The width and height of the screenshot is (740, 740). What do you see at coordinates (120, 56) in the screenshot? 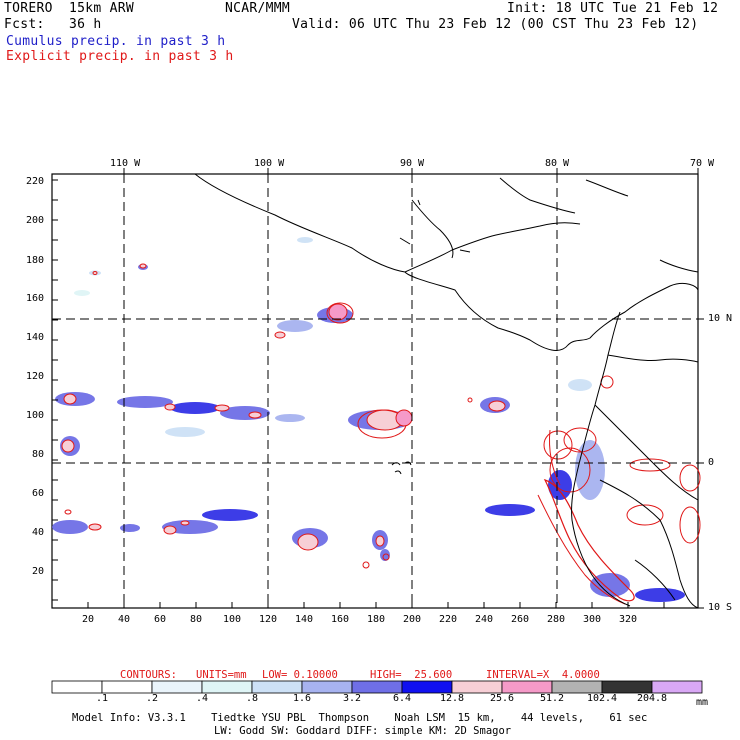
I see `field-explicit-label: Explicit precip. in past 3 h` at bounding box center [120, 56].